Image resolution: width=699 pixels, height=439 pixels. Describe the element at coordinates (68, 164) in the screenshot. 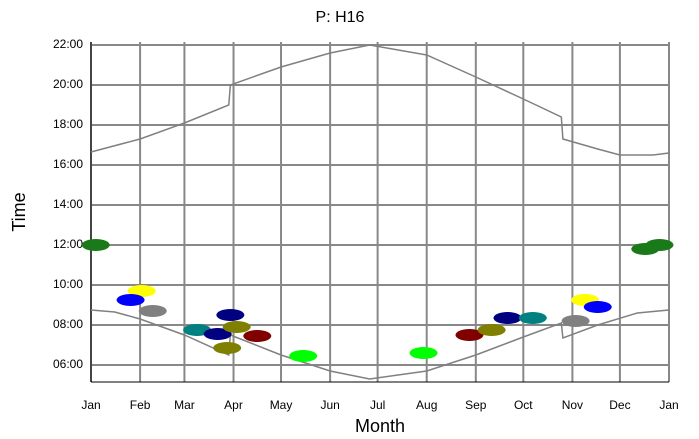

I see `y-tick-label: 16:00` at that location.